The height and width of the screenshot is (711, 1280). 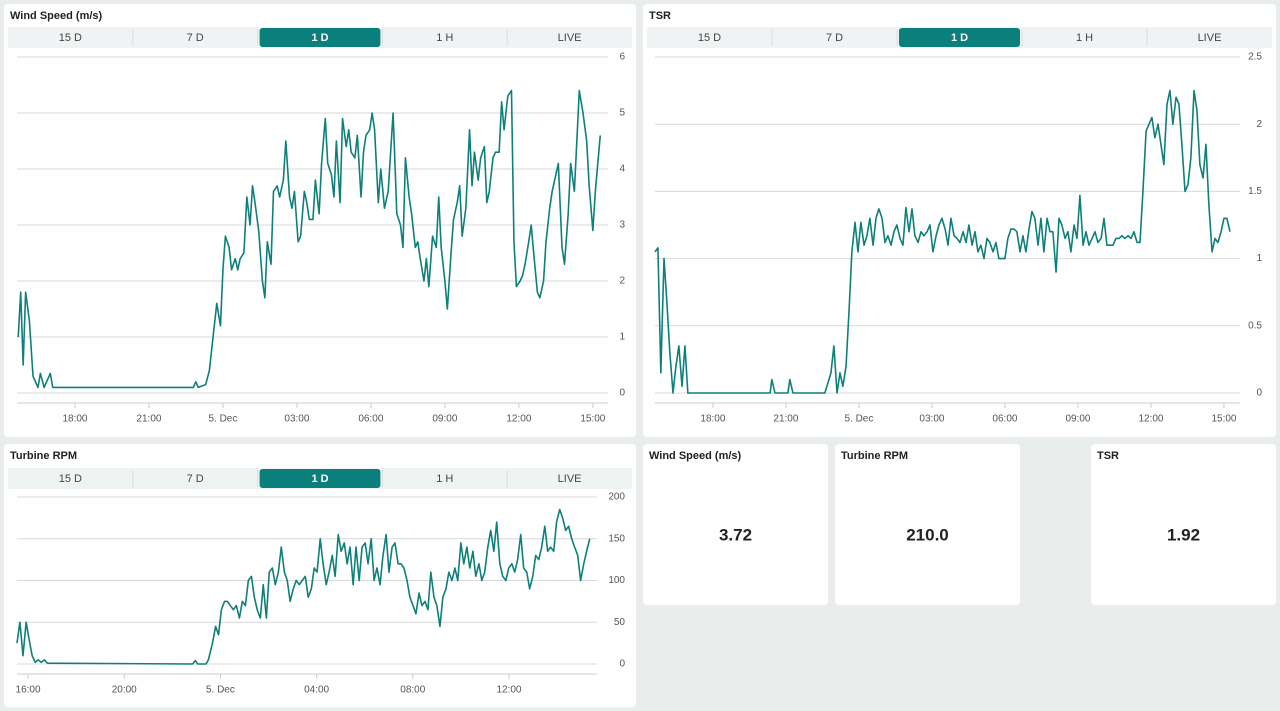 I want to click on y-tick-label: 2.5, so click(x=1255, y=57).